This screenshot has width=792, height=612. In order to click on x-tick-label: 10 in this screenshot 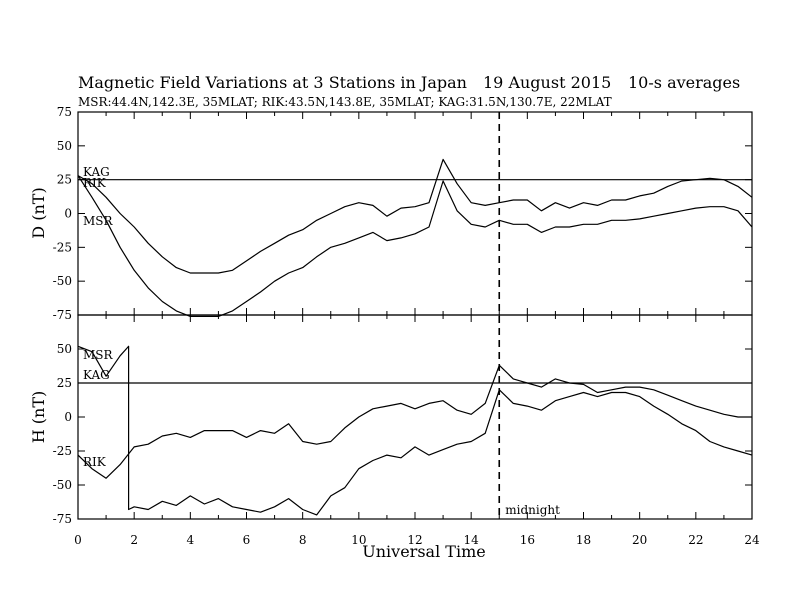, I will do `click(358, 540)`.